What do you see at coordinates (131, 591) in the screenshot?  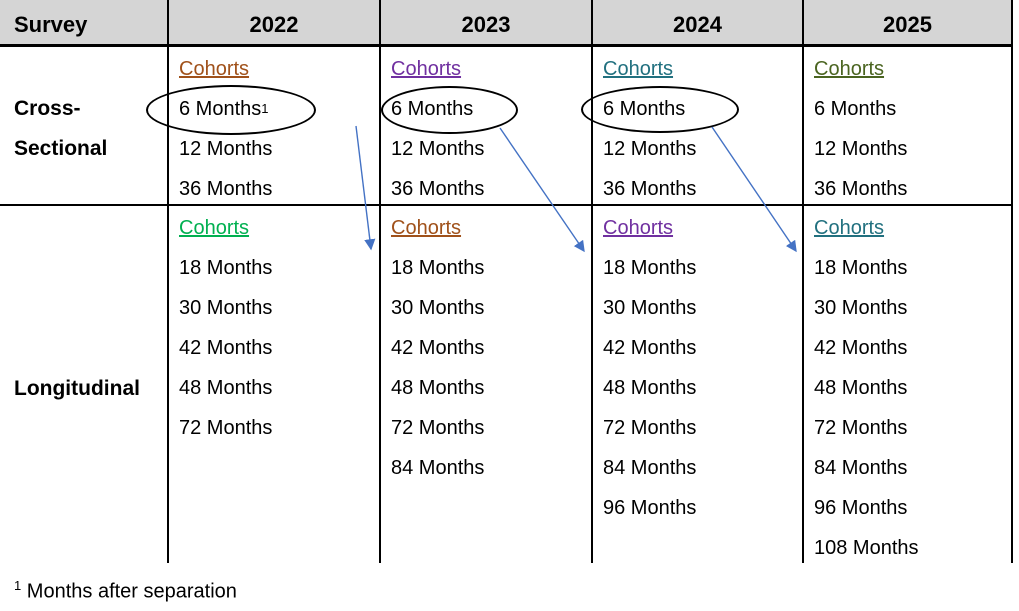 I see `footnote-text: Months after separation` at bounding box center [131, 591].